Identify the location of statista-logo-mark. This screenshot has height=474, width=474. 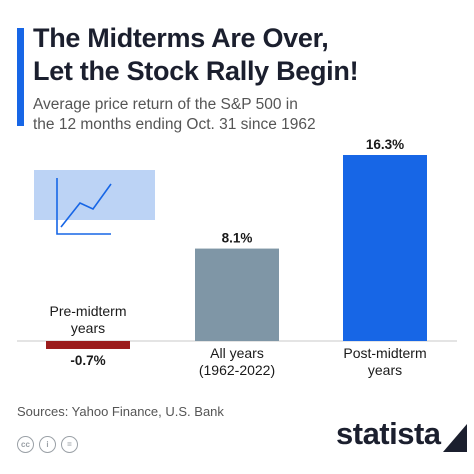
(455, 438).